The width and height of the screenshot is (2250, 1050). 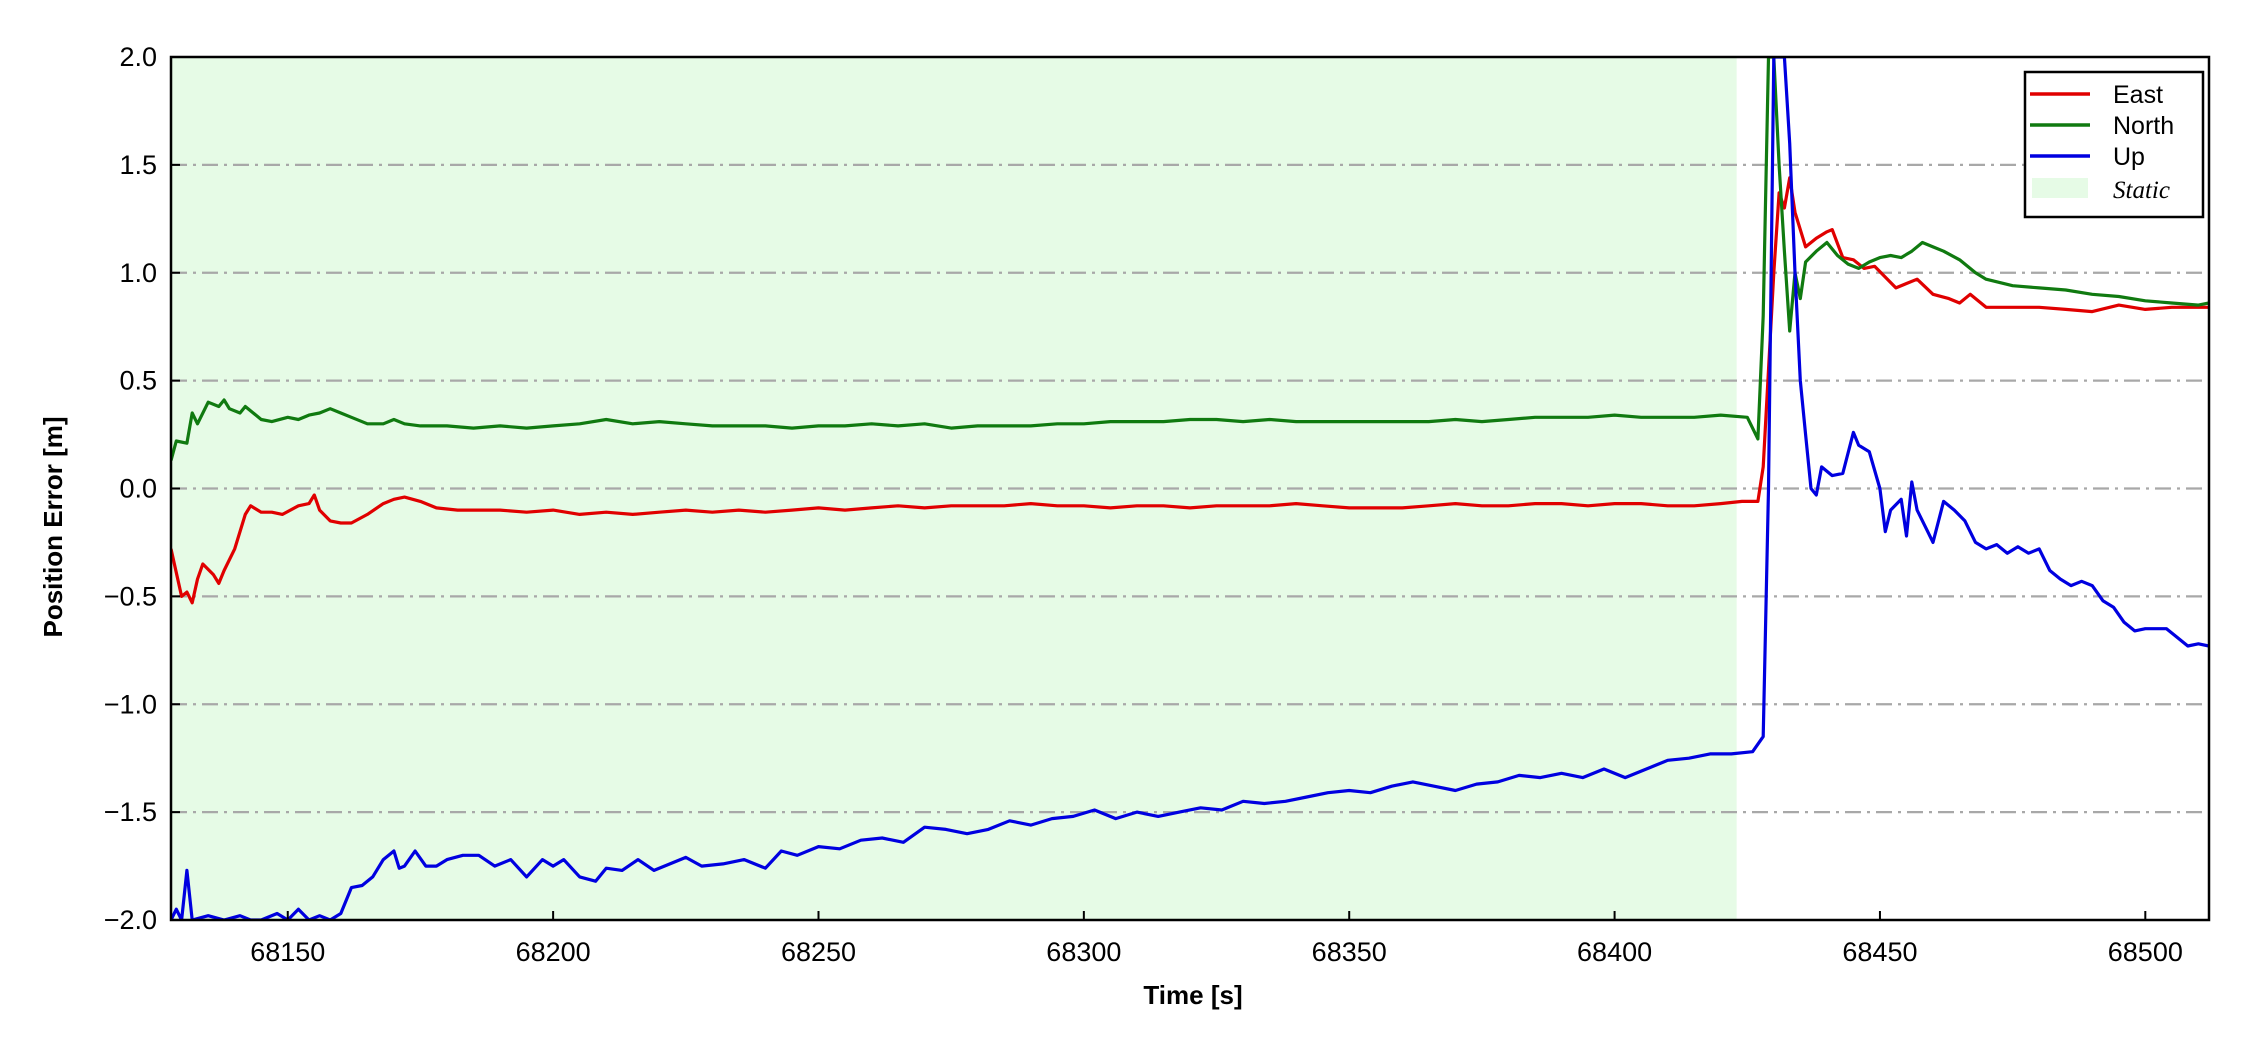 What do you see at coordinates (138, 273) in the screenshot?
I see `y-tick-label: 1.0` at bounding box center [138, 273].